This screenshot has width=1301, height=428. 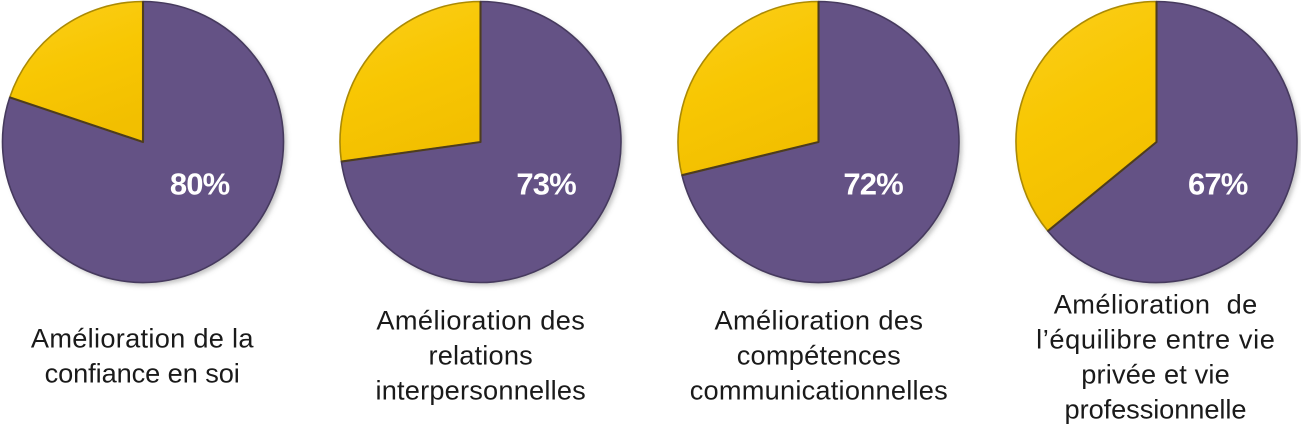 I want to click on svg-text: 80%, so click(x=200, y=184).